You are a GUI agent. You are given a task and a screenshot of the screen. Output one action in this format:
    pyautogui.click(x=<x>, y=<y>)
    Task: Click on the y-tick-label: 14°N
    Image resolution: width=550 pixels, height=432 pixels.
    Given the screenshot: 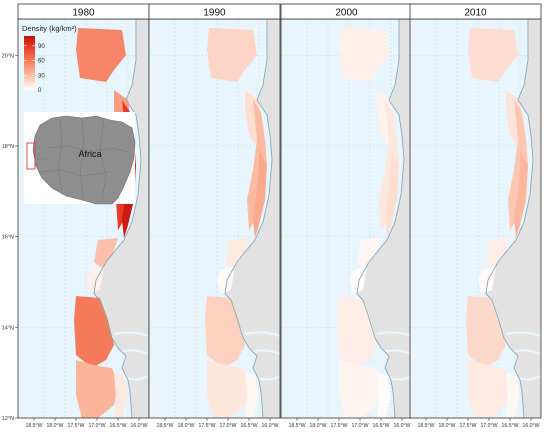 What is the action you would take?
    pyautogui.click(x=8, y=328)
    